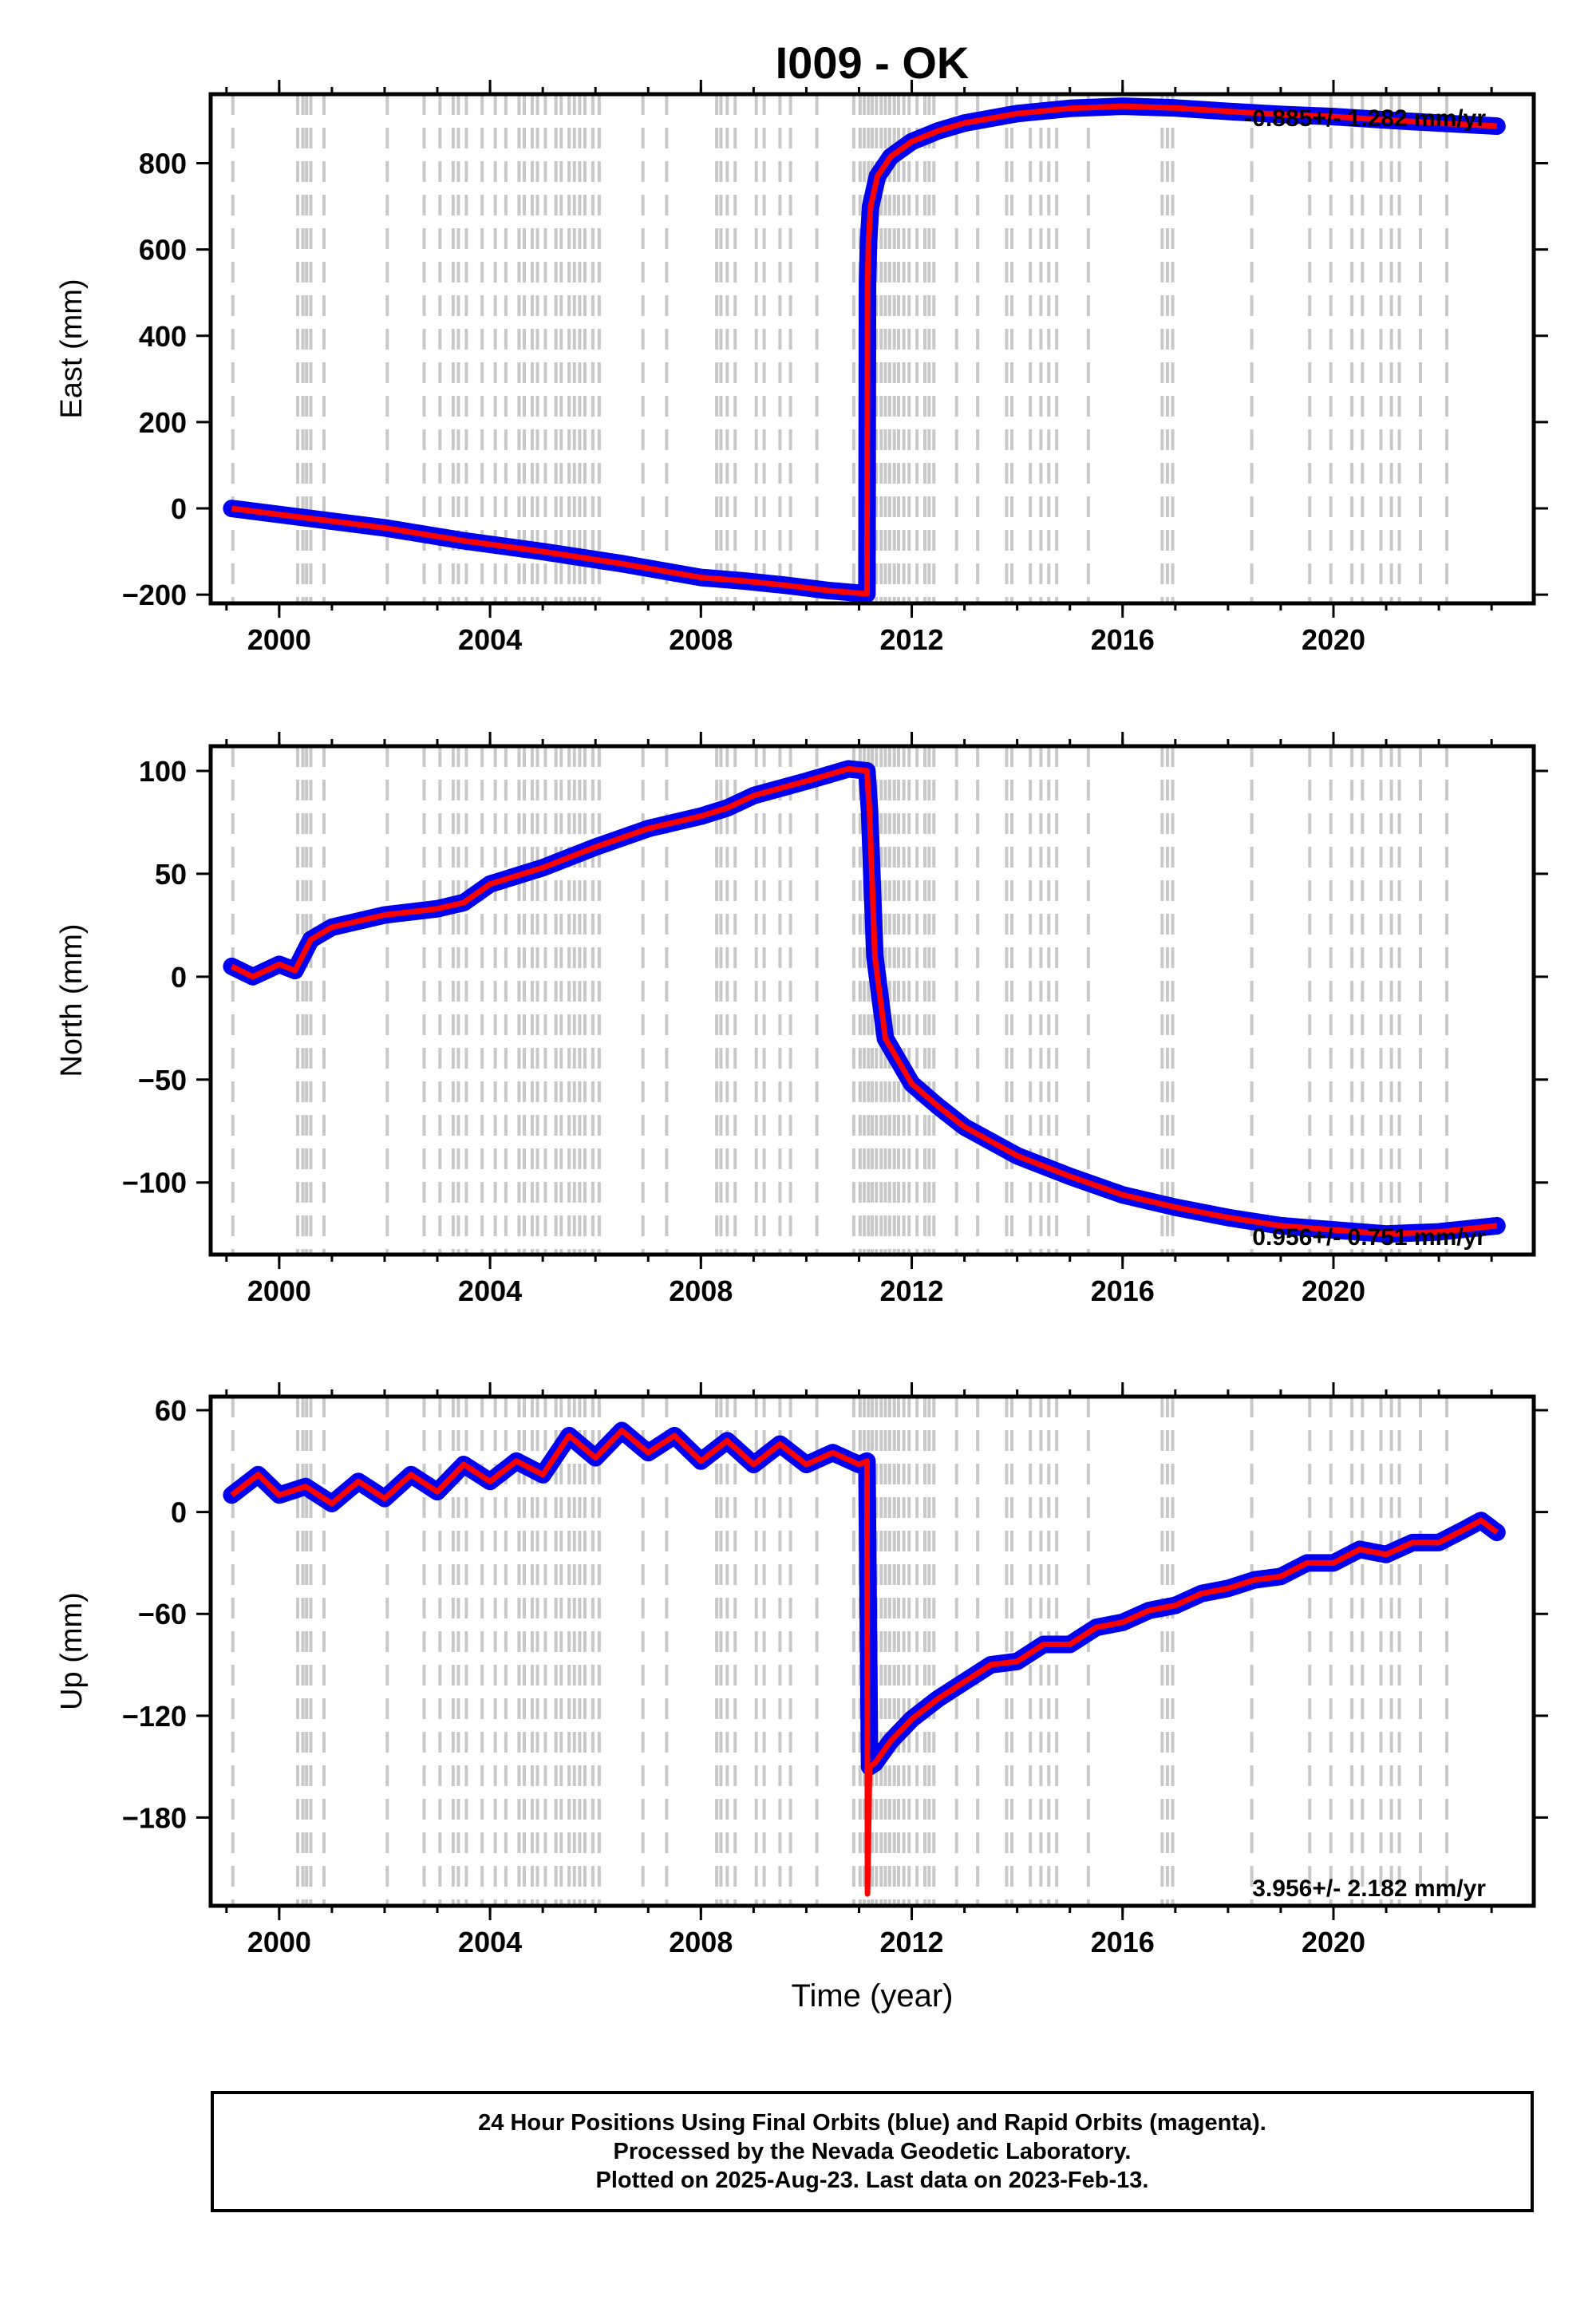 Image resolution: width=1596 pixels, height=2316 pixels. Describe the element at coordinates (163, 336) in the screenshot. I see `y-tick-label: 400` at that location.